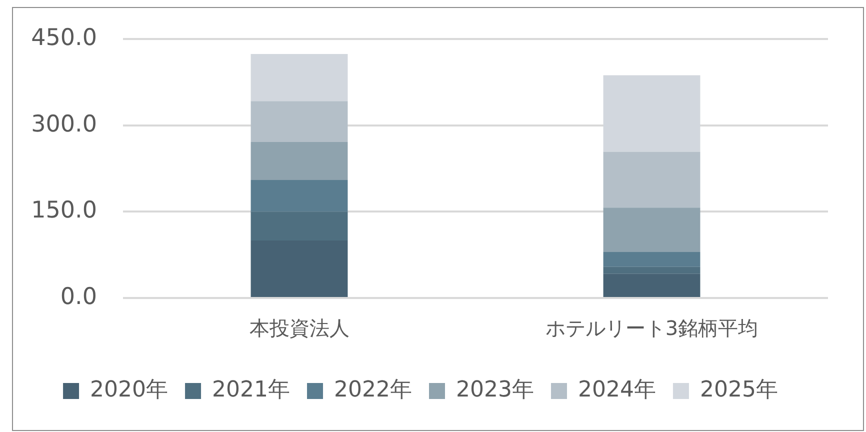 This screenshot has height=432, width=866. I want to click on legend-label: 2020年, so click(129, 390).